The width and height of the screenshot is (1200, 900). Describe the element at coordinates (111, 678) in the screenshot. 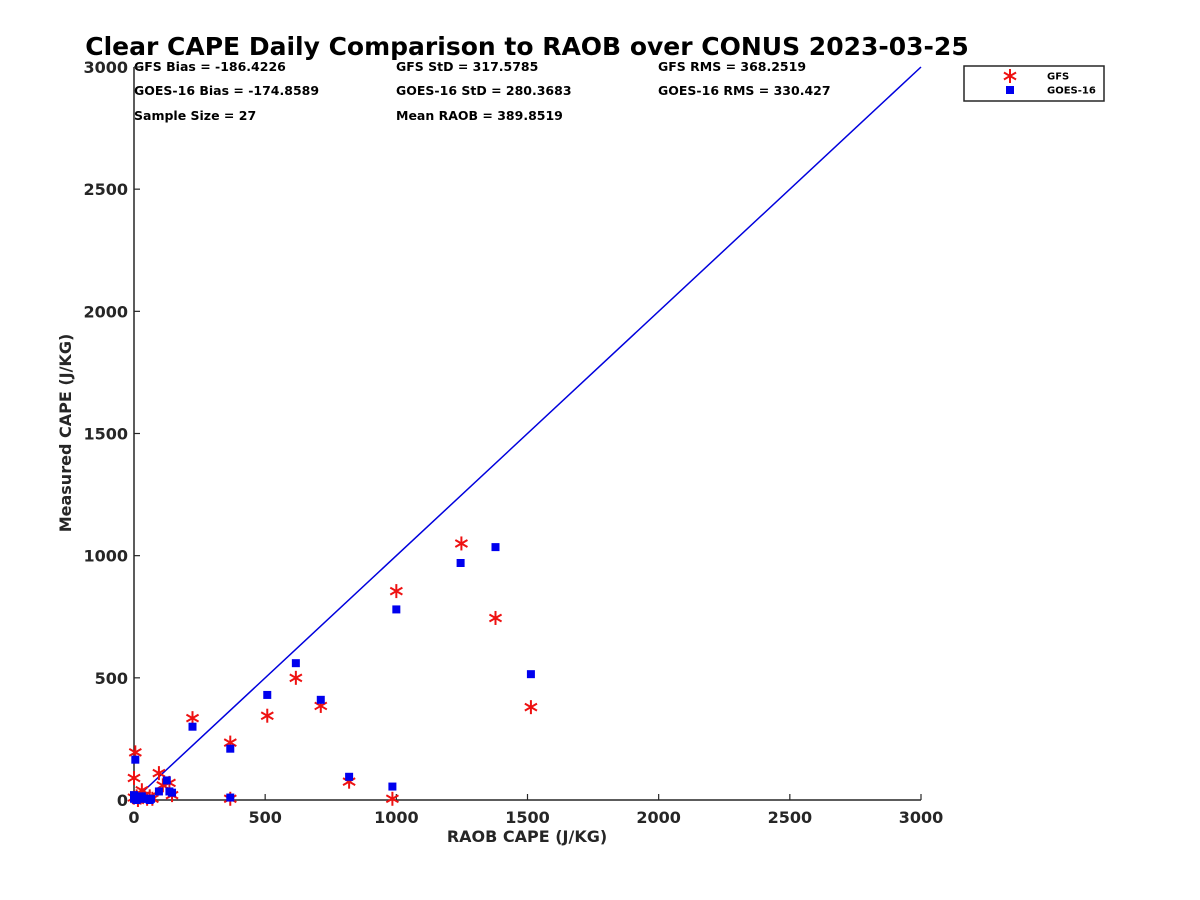

I see `y-tick-label: 500` at that location.